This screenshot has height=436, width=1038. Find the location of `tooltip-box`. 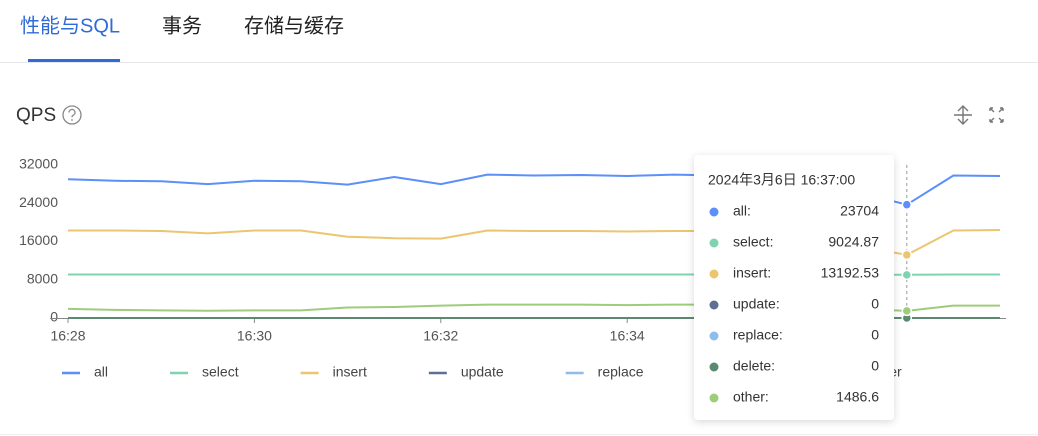

tooltip-box is located at coordinates (794, 287).